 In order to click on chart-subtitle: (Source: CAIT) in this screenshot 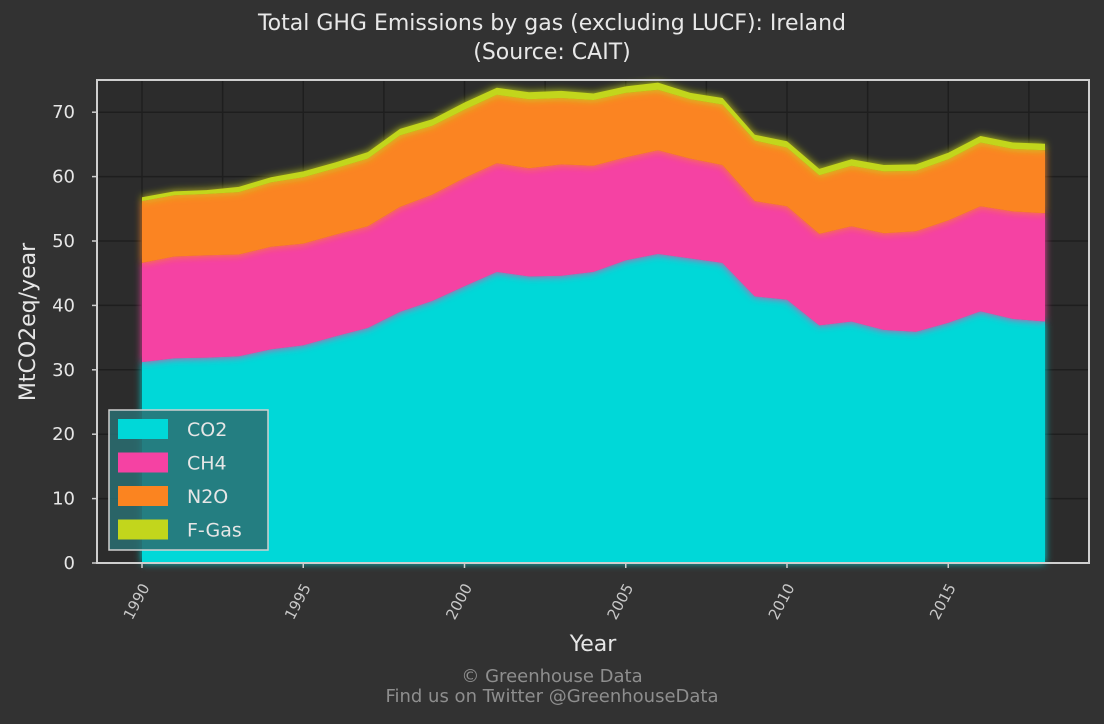, I will do `click(552, 52)`.